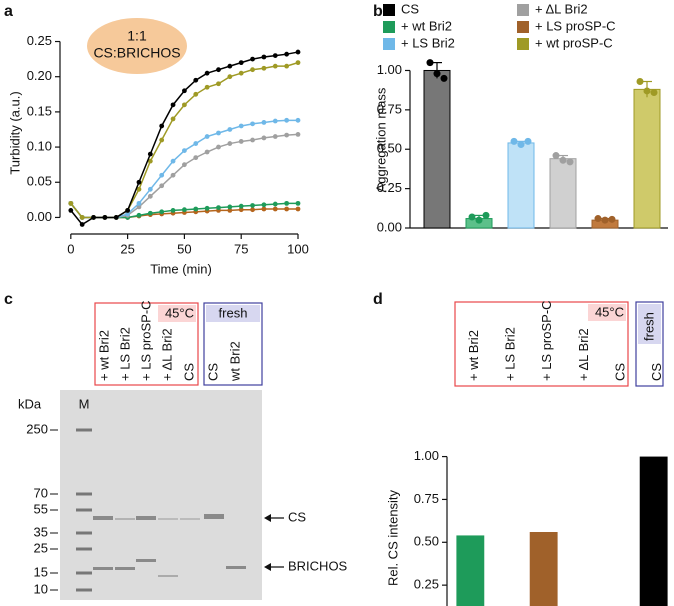 This screenshot has height=606, width=674. Describe the element at coordinates (39, 146) in the screenshot. I see `y-tick-label: 0.10` at that location.